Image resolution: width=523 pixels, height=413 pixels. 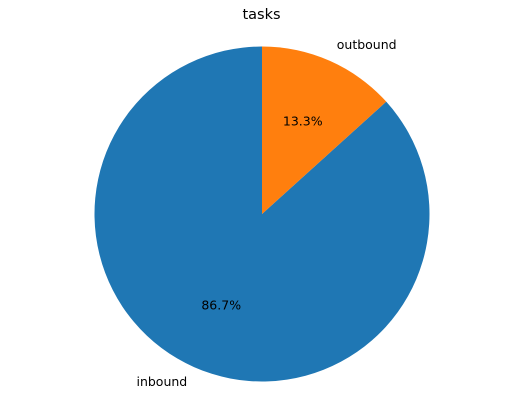 I want to click on pct-label-outbound: 13.3%, so click(x=303, y=121).